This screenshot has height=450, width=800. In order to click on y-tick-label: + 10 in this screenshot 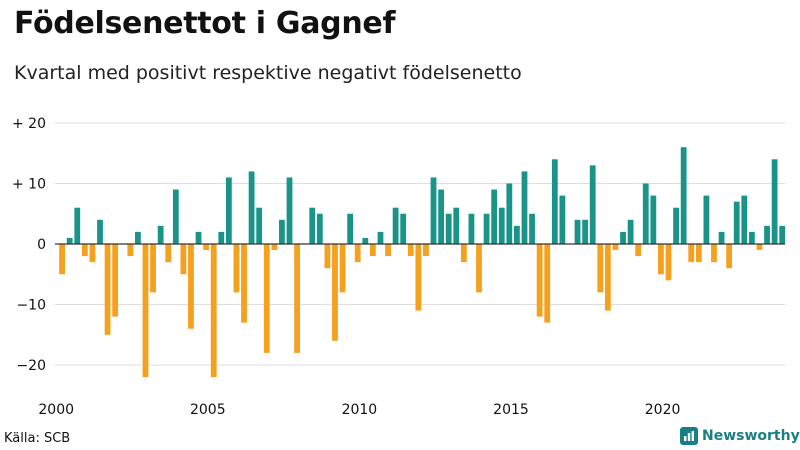, I will do `click(29, 185)`.